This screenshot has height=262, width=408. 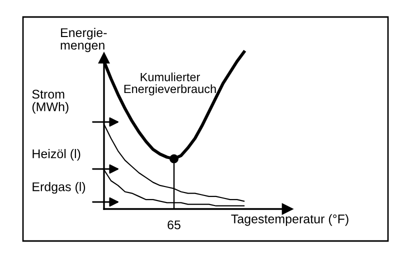 What do you see at coordinates (56, 155) in the screenshot?
I see `text: Heizöl (l)` at bounding box center [56, 155].